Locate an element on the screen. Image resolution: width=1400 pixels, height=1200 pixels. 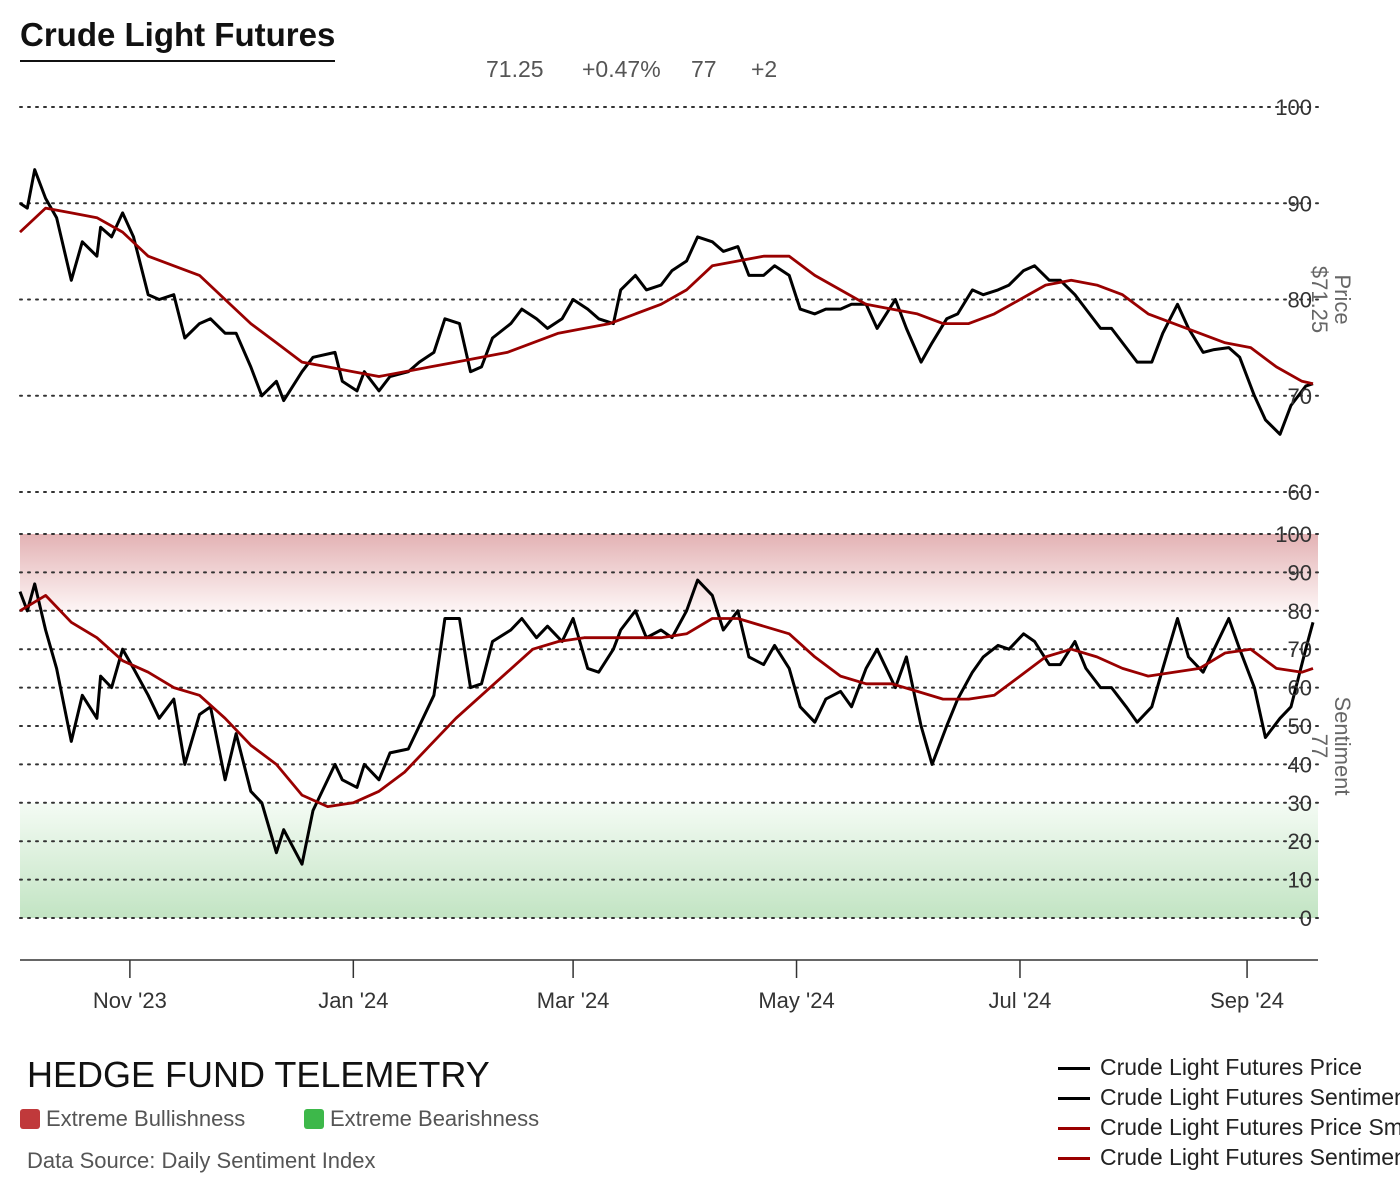
sentiment-y-tick-label: 90 is located at coordinates (1300, 572).